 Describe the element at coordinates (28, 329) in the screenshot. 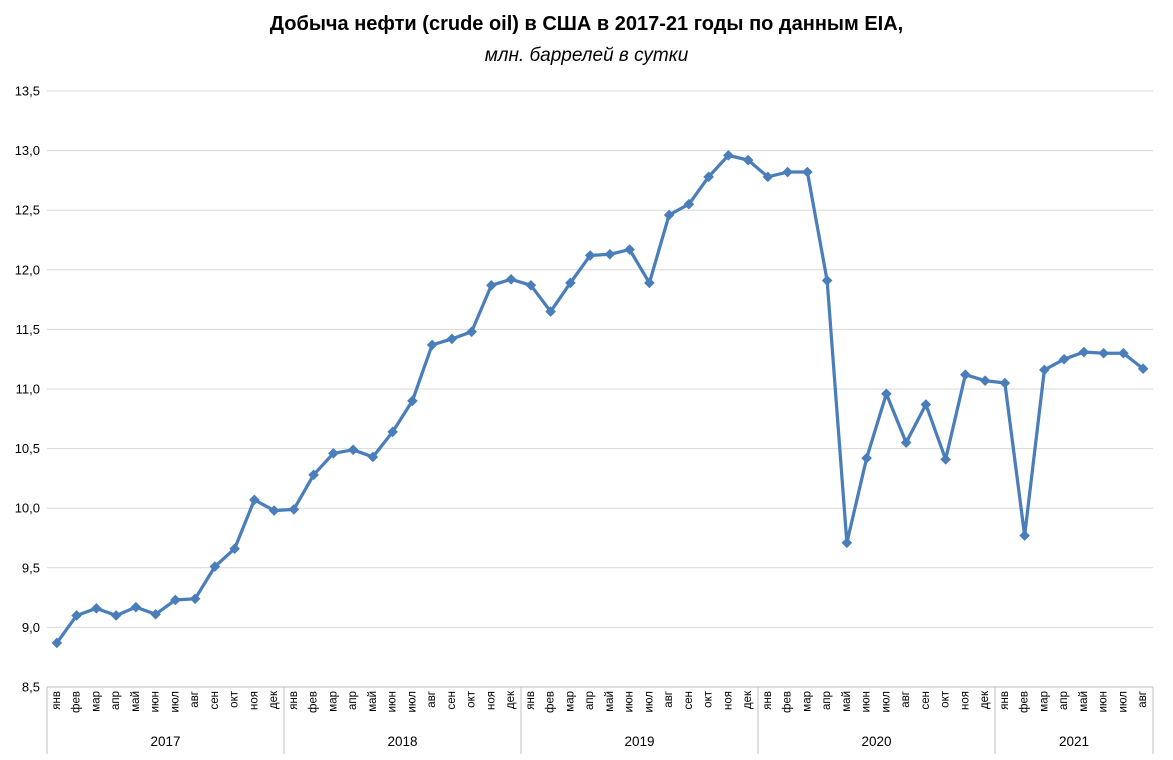

I see `y-tick-label: 11,5` at that location.